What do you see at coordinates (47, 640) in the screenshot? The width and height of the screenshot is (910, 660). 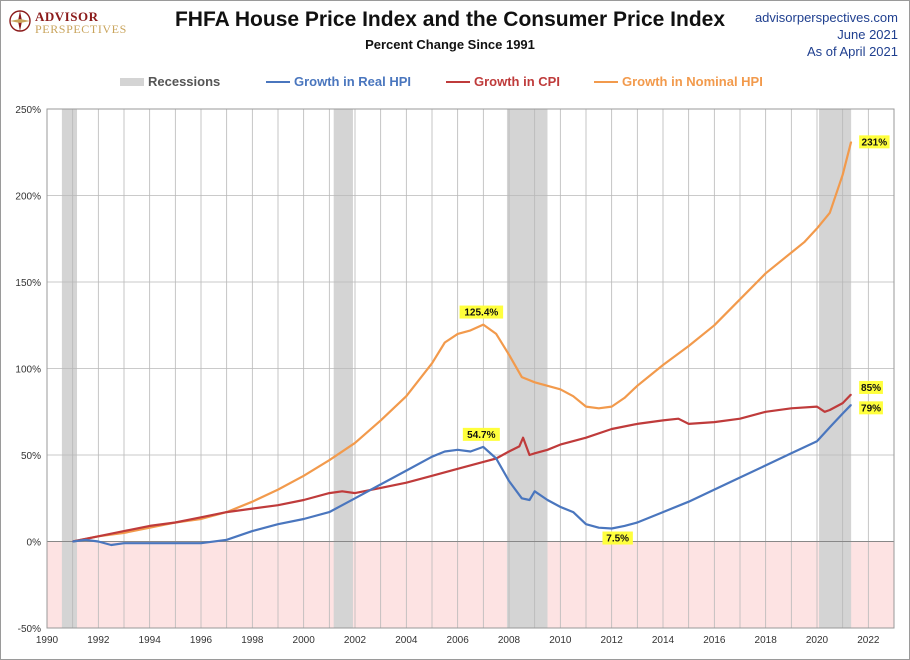 I see `x-tick-label: 1990` at bounding box center [47, 640].